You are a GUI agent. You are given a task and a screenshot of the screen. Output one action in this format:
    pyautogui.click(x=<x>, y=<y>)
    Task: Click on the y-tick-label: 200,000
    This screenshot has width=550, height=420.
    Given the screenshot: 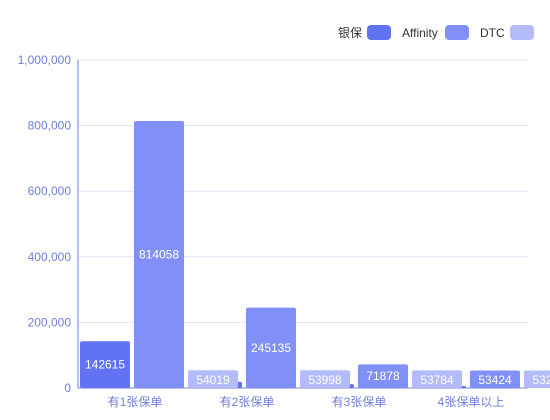 What is the action you would take?
    pyautogui.click(x=50, y=322)
    